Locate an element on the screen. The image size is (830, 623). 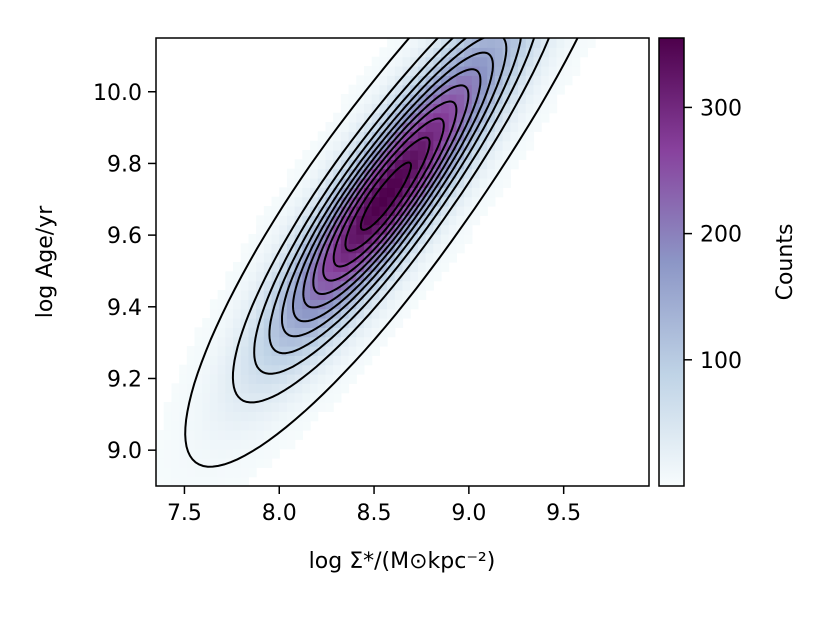
y-tick-label: 9.0 is located at coordinates (124, 451).